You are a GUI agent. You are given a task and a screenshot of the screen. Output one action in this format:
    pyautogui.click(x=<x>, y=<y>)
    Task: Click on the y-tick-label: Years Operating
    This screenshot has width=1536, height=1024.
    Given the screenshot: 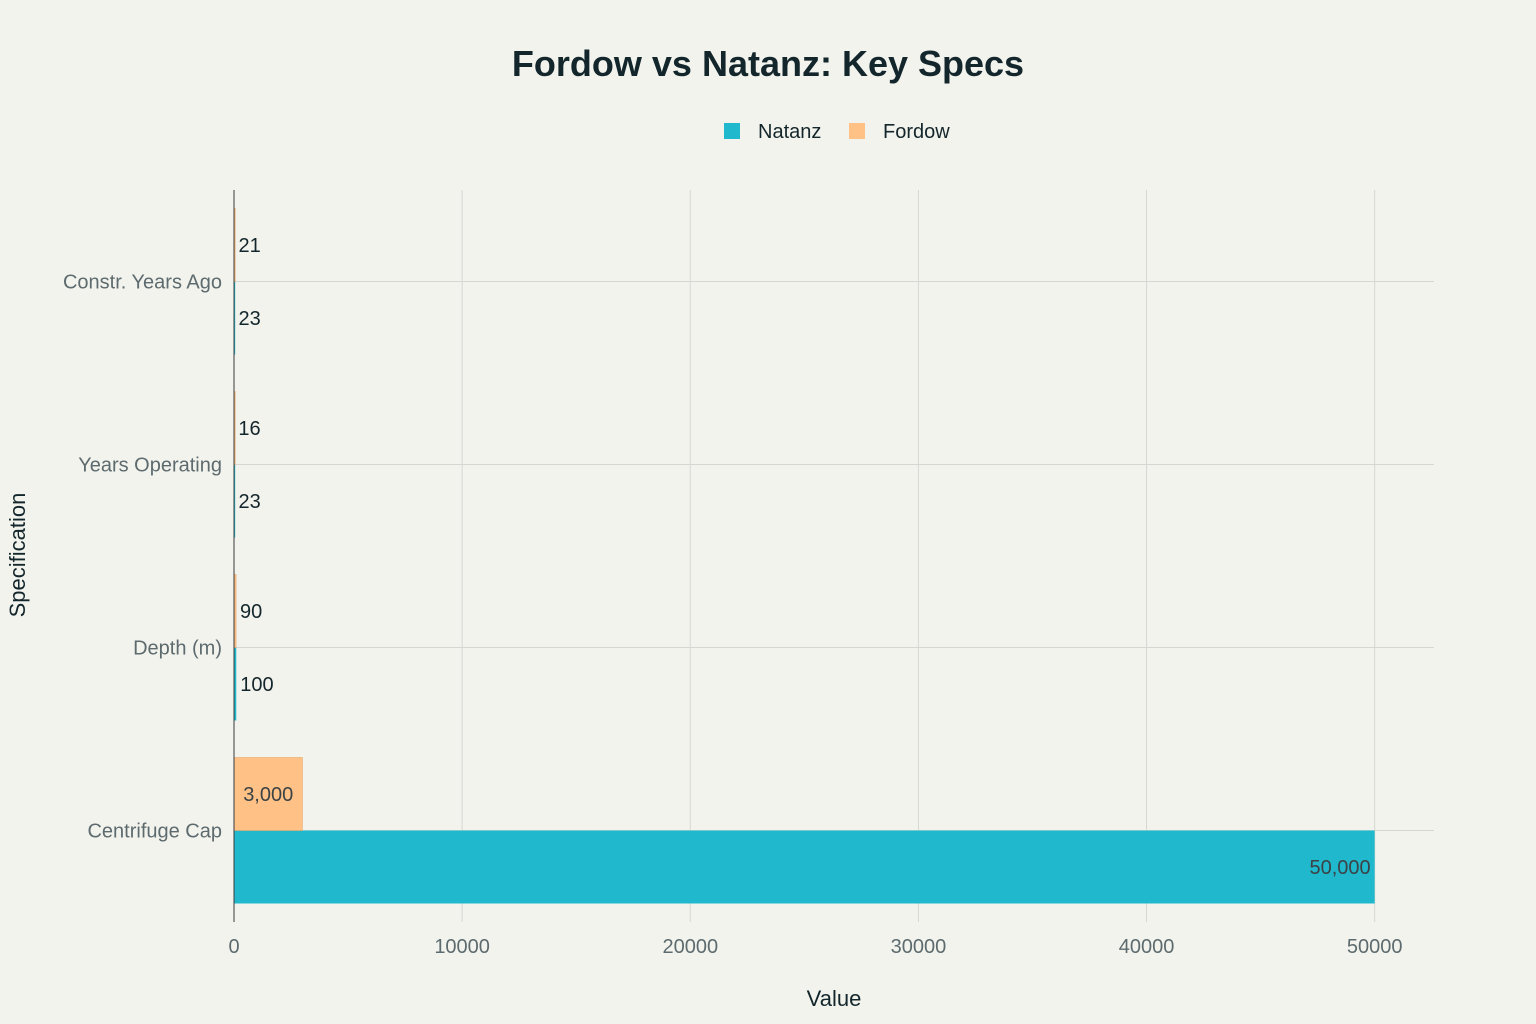 What is the action you would take?
    pyautogui.click(x=150, y=466)
    